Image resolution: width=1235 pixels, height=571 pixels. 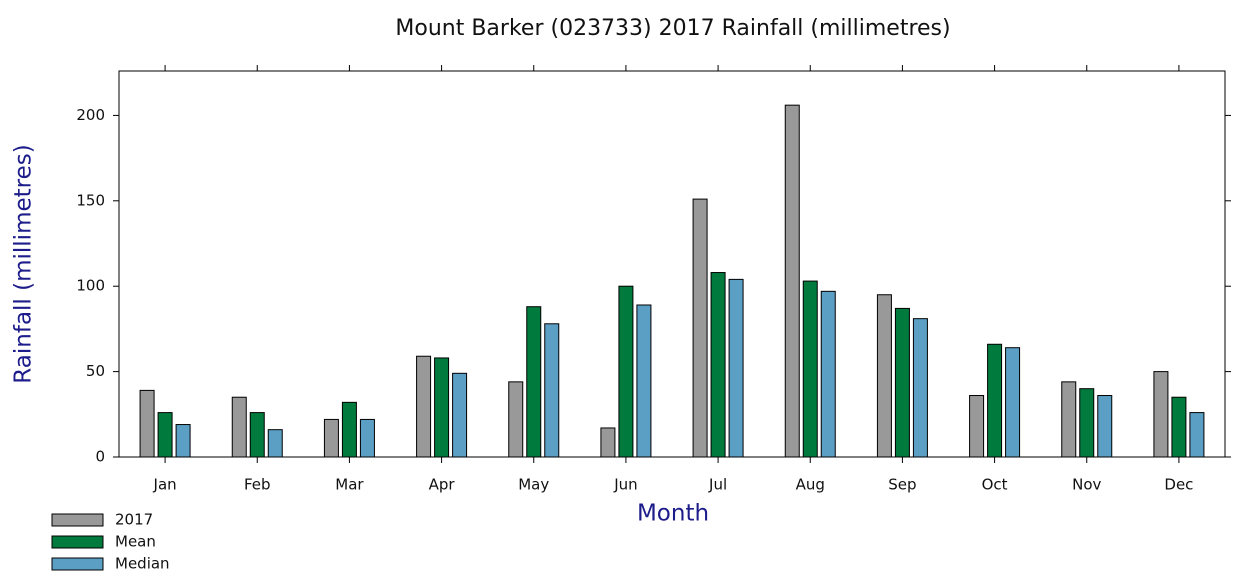 What do you see at coordinates (100, 457) in the screenshot?
I see `y-tick-label: 0` at bounding box center [100, 457].